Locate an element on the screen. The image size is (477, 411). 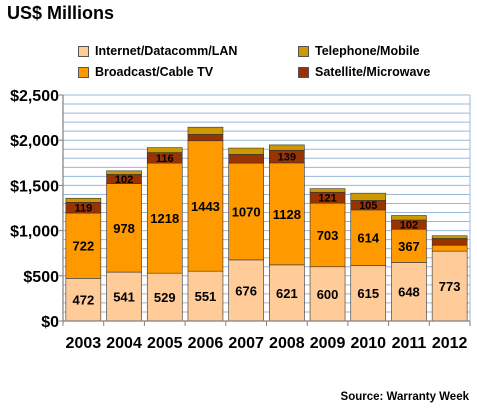
legend-item-internet: Internet/Datacomm/LAN is located at coordinates (188, 51).